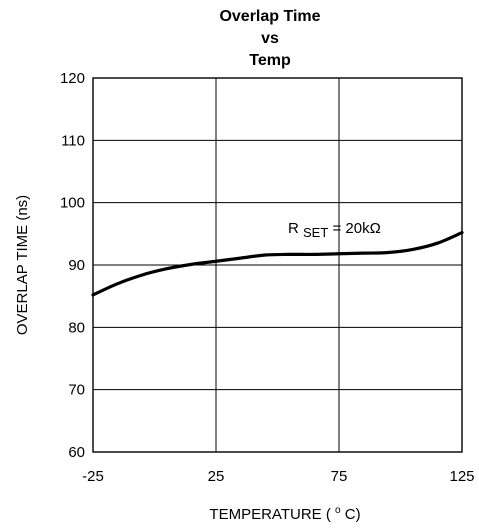 Image resolution: width=479 pixels, height=529 pixels. Describe the element at coordinates (76, 327) in the screenshot. I see `y-tick-label: 80` at that location.